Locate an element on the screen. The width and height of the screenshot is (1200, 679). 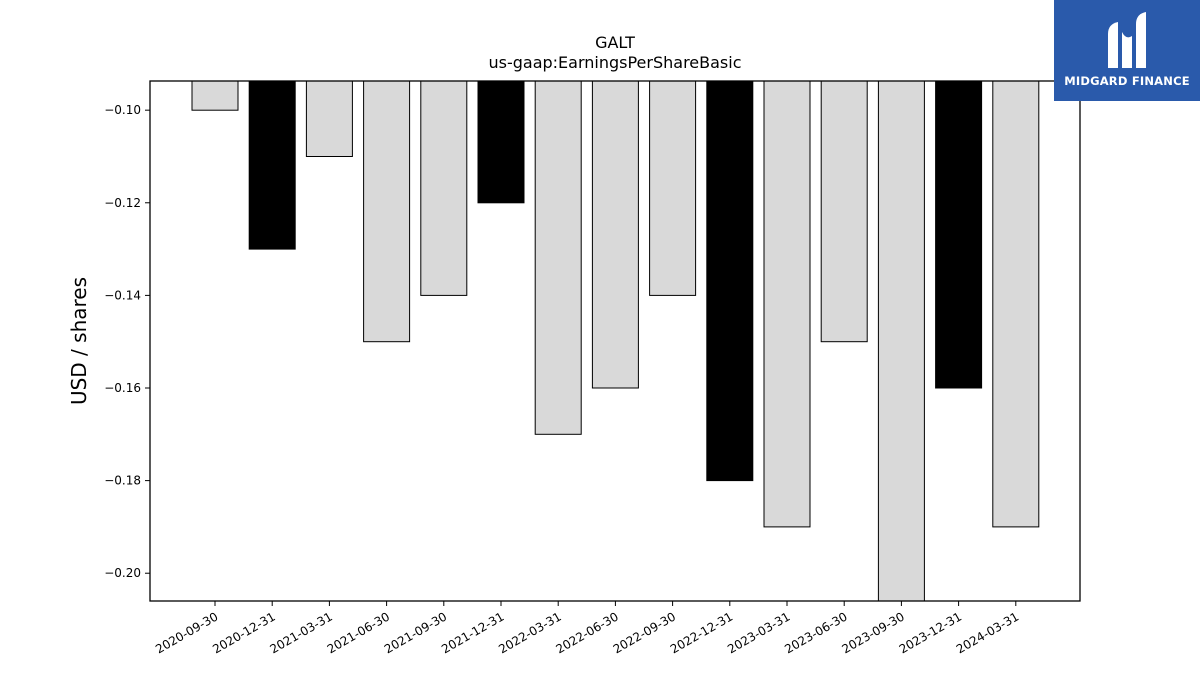
y-tick-label: −0.16 is located at coordinates (122, 388).